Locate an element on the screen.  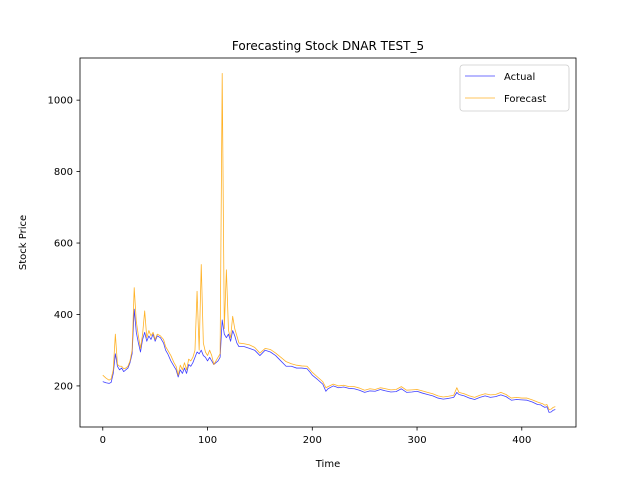
y-tick-label: 800 is located at coordinates (63, 172).